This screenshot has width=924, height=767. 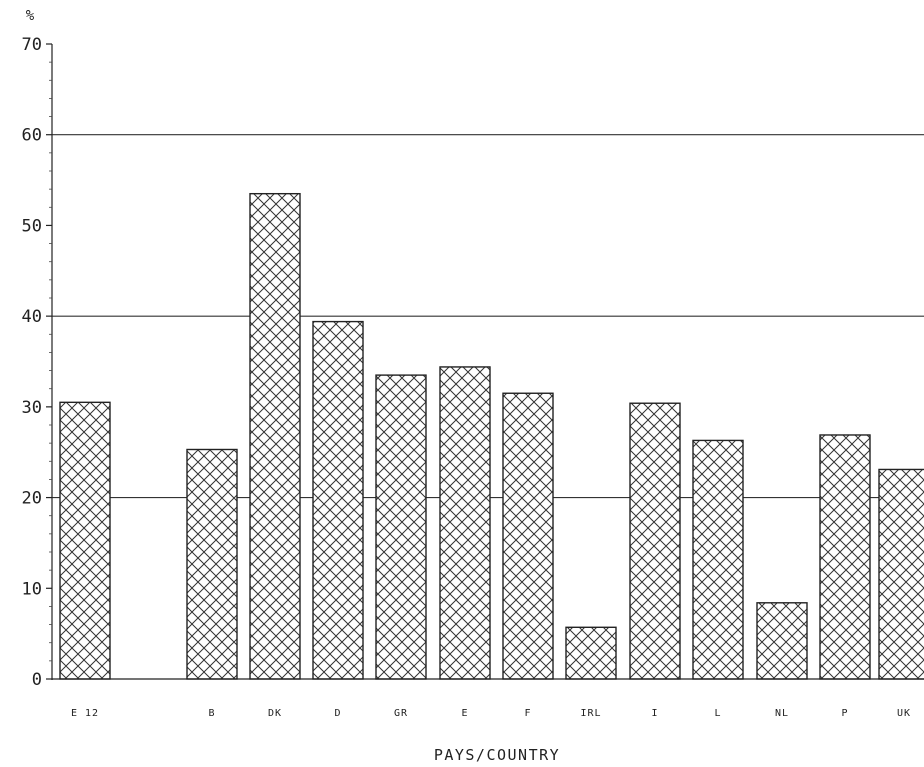 I want to click on x-axis-title: PAYS/COUNTRY, so click(x=497, y=755).